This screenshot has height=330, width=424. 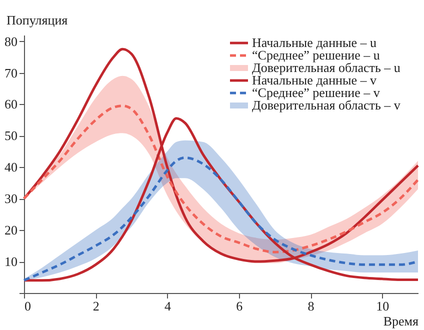 What do you see at coordinates (27, 306) in the screenshot?
I see `x-tick-label: 0` at bounding box center [27, 306].